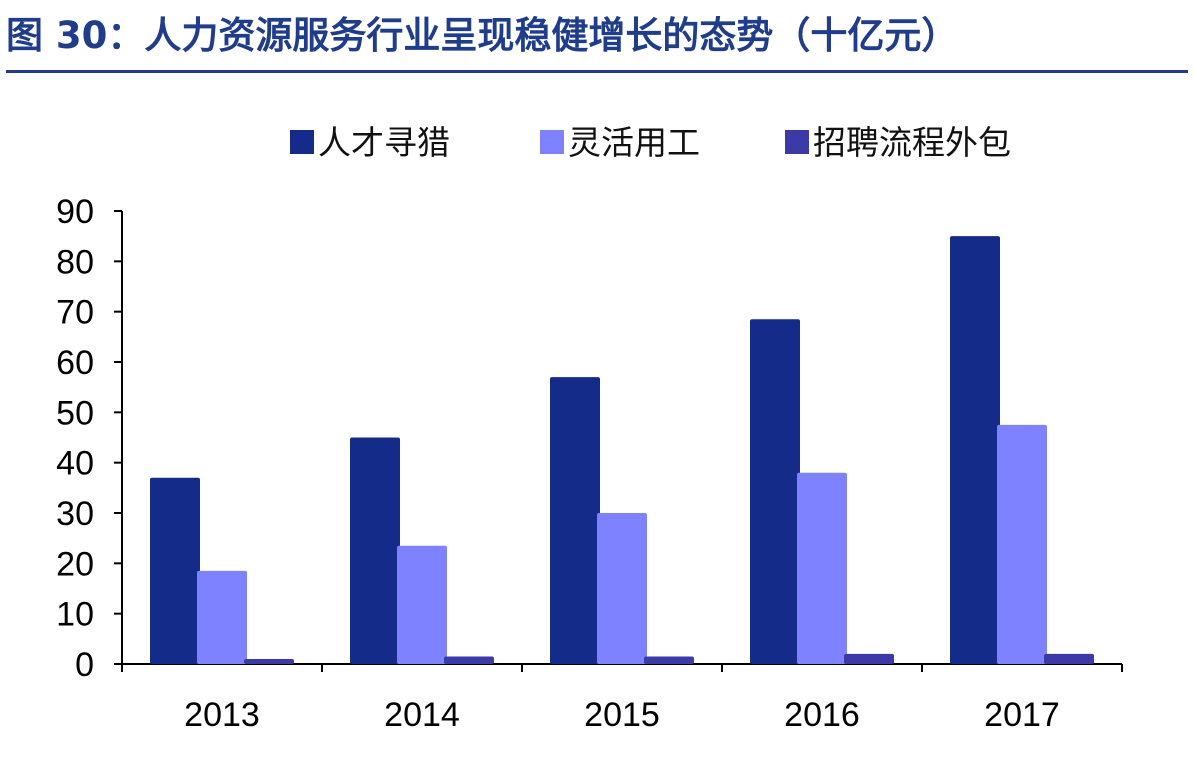  I want to click on x-tick-label: 2013, so click(222, 715).